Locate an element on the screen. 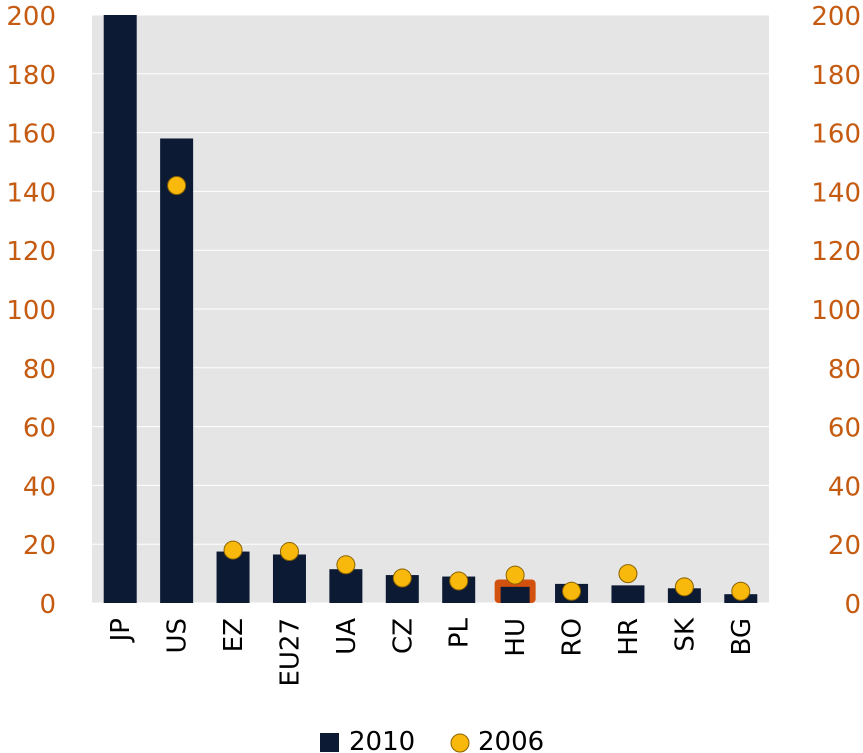 The width and height of the screenshot is (863, 753). left-y-axis: 0 20 40 60 80 100 120 140 160 180 200 is located at coordinates (31, 311).